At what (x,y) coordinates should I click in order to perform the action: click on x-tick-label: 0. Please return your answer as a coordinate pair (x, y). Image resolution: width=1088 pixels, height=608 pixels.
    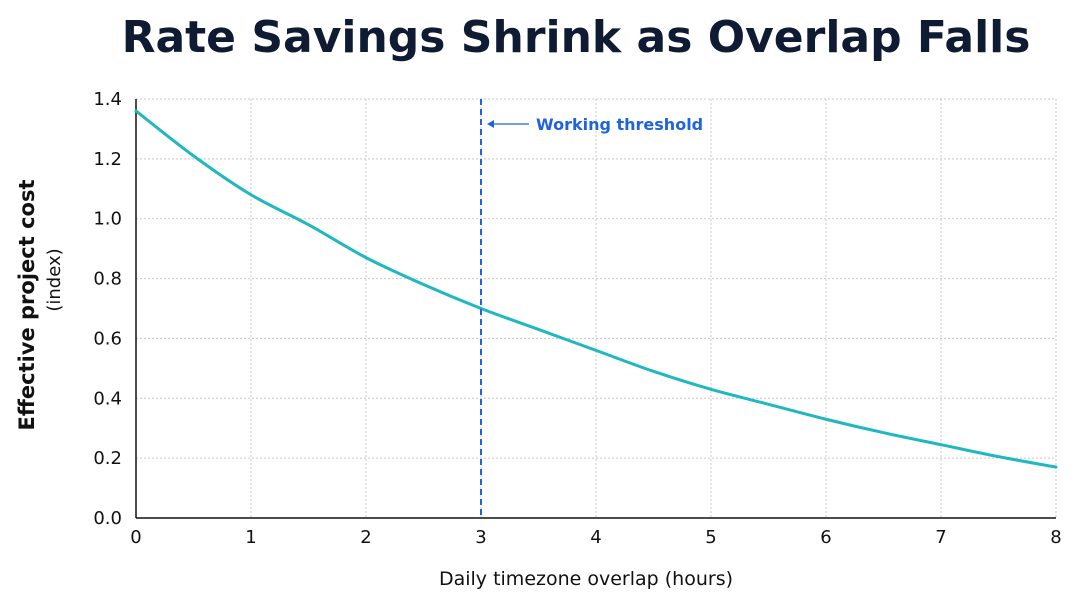
    Looking at the image, I should click on (135, 537).